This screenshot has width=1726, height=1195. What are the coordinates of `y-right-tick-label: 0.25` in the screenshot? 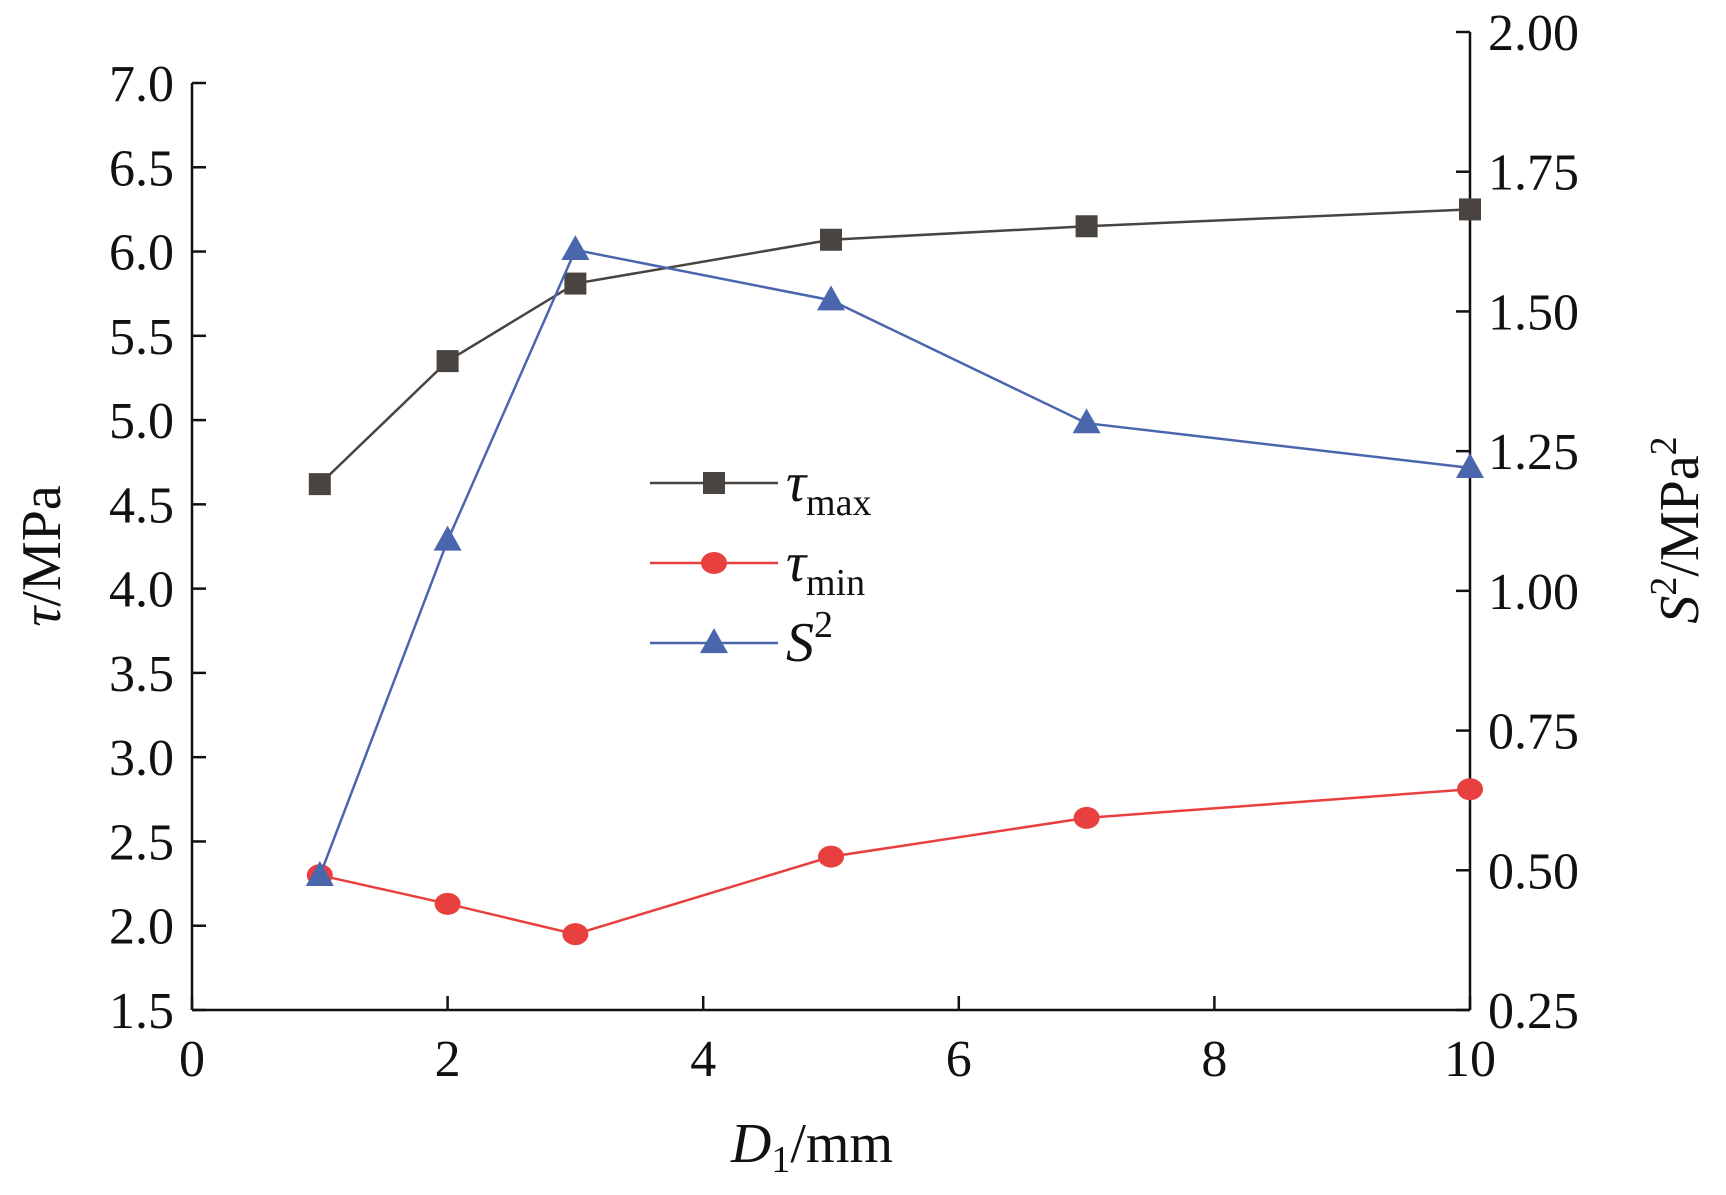 It's located at (1533, 1011).